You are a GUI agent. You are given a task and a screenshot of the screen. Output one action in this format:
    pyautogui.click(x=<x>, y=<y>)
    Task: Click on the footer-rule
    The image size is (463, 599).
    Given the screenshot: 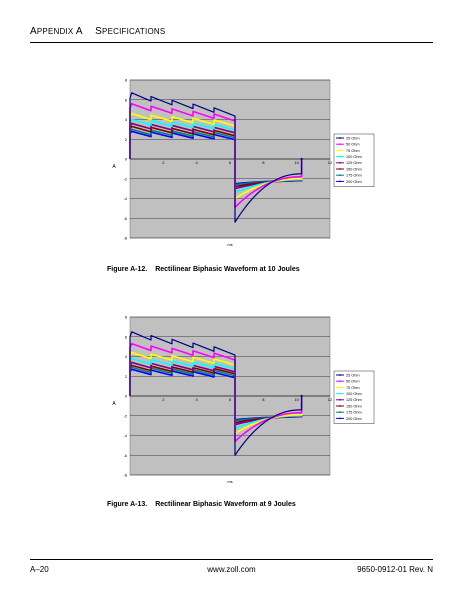 What is the action you would take?
    pyautogui.click(x=231, y=559)
    